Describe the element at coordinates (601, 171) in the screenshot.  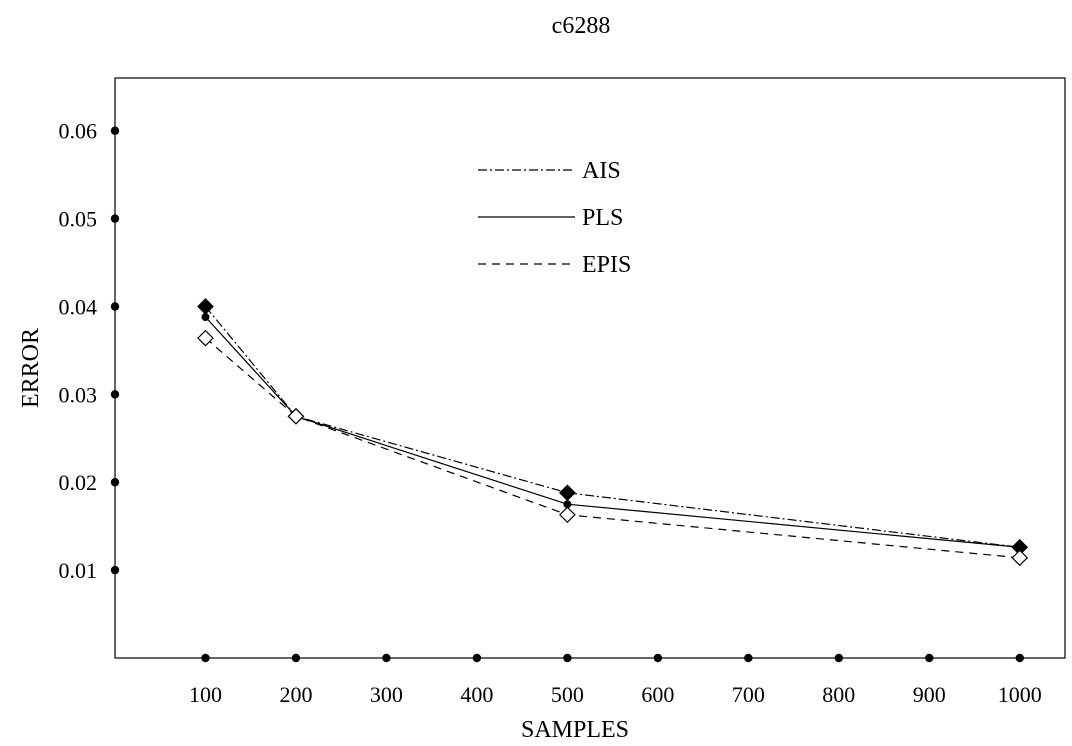
I see `legend-label-ais: AIS` at that location.